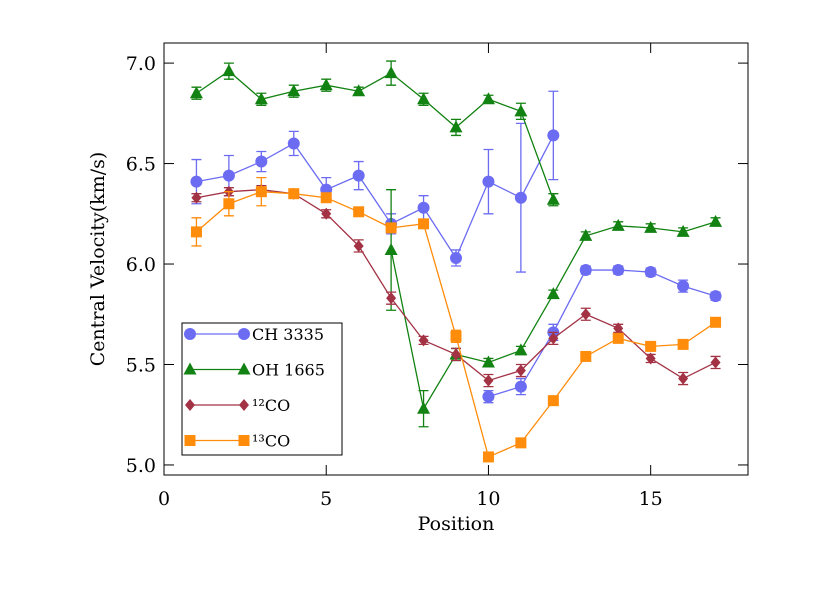  Describe the element at coordinates (141, 165) in the screenshot. I see `y-tick-label: 6.5` at that location.